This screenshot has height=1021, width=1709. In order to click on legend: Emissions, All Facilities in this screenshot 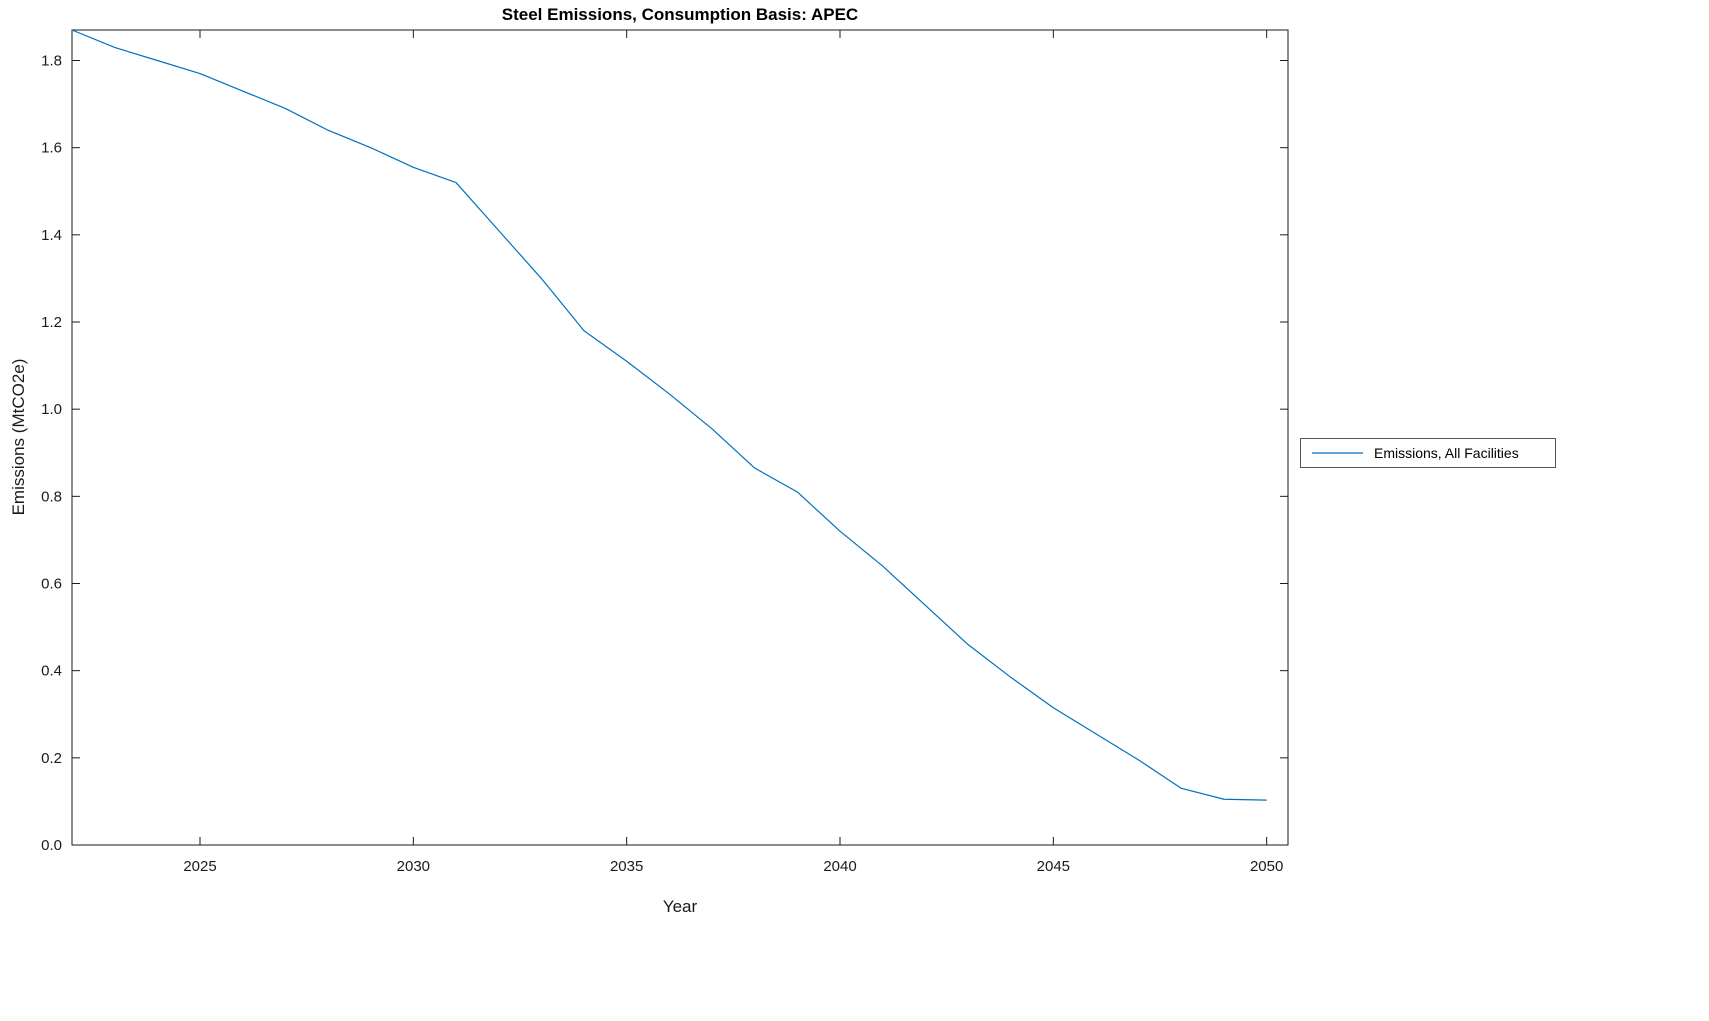, I will do `click(1428, 453)`.